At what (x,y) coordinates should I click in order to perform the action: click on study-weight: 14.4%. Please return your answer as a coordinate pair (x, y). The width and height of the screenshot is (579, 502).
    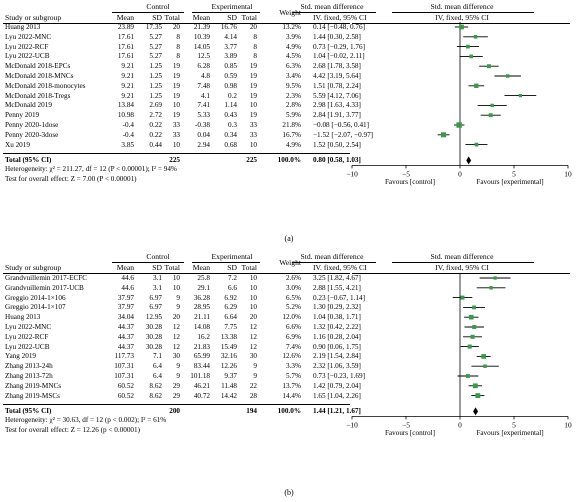
    Looking at the image, I should click on (291, 395).